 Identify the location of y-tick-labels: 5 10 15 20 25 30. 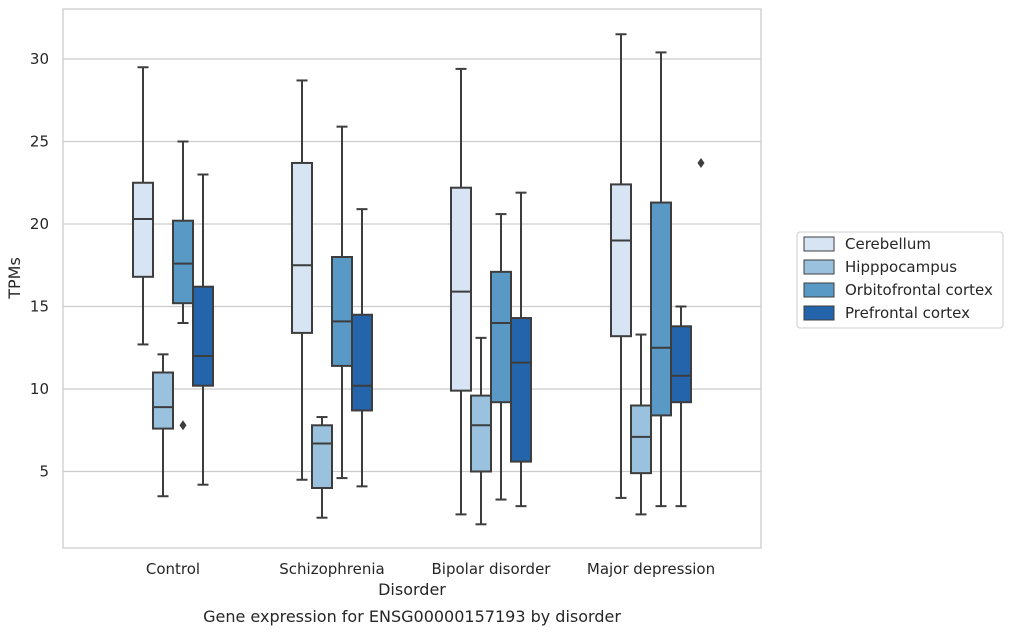
(39, 265).